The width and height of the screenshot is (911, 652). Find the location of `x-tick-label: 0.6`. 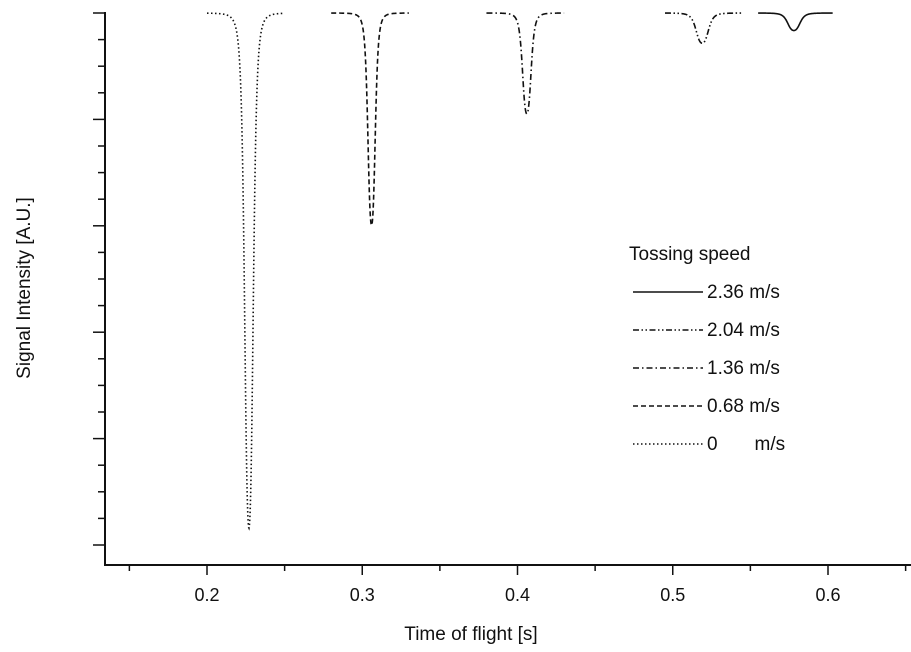

x-tick-label: 0.6 is located at coordinates (827, 595).